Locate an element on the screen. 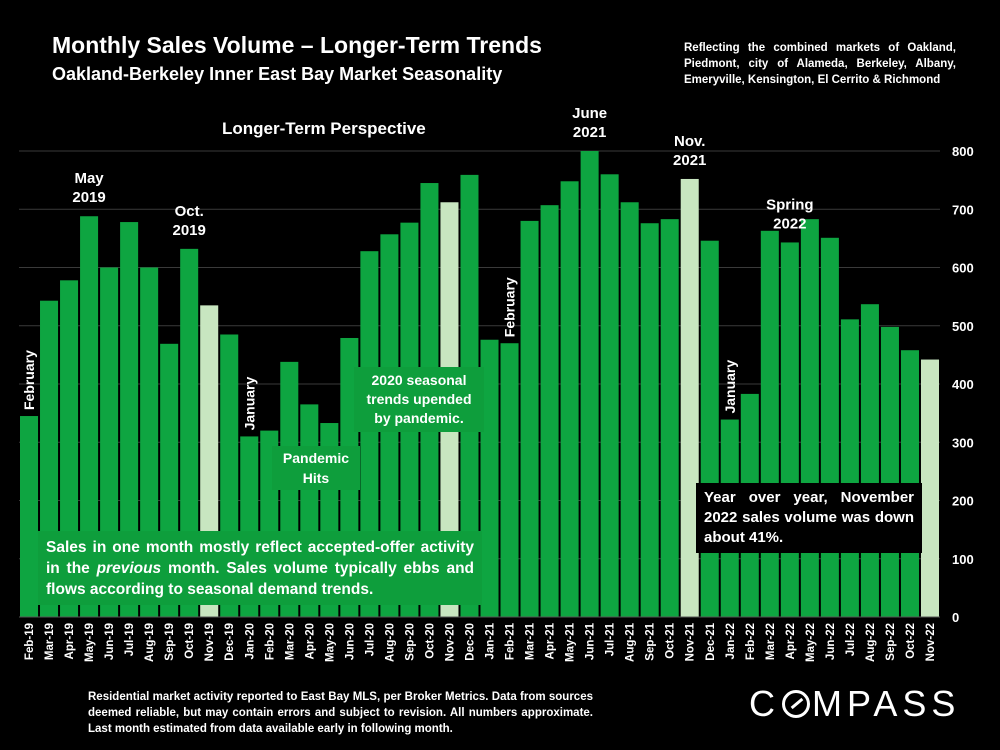 This screenshot has height=750, width=1000. x-tick-label: Feb-20 is located at coordinates (270, 641).